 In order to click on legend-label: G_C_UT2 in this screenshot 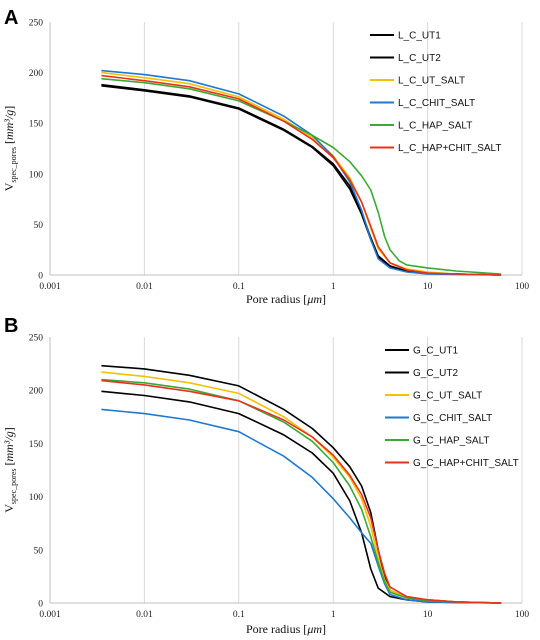, I will do `click(435, 373)`.